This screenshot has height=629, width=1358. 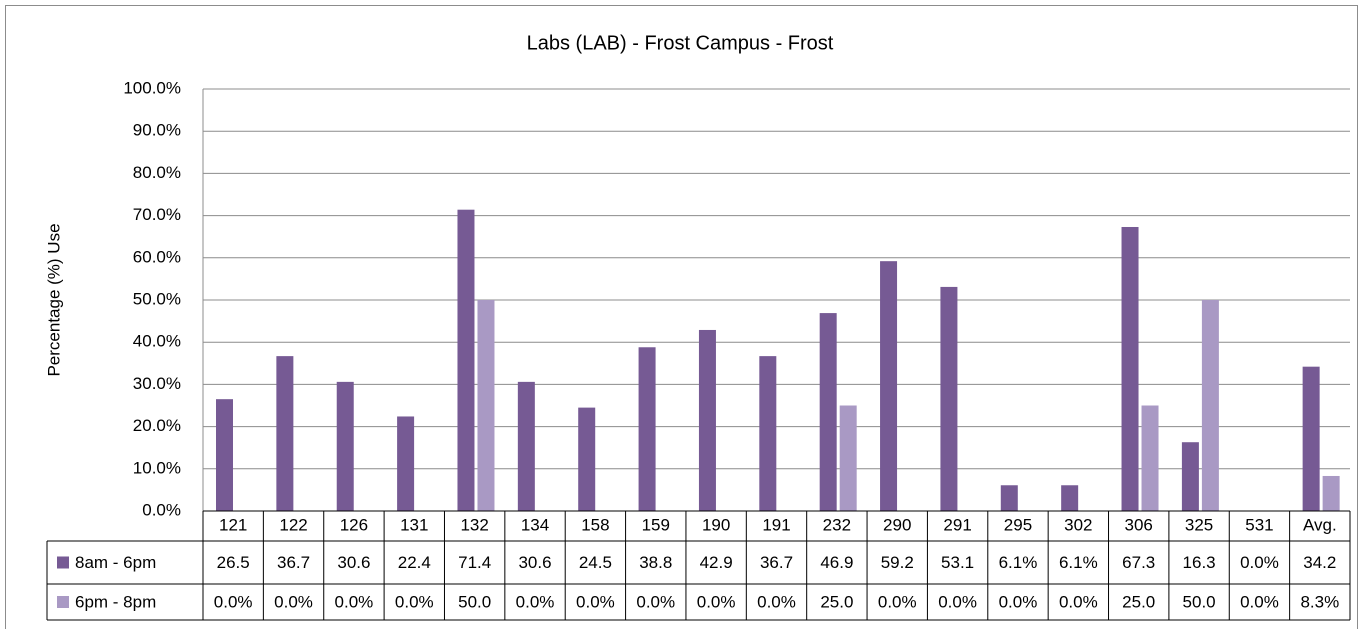 I want to click on y-tick-label: 0.0%, so click(x=161, y=509).